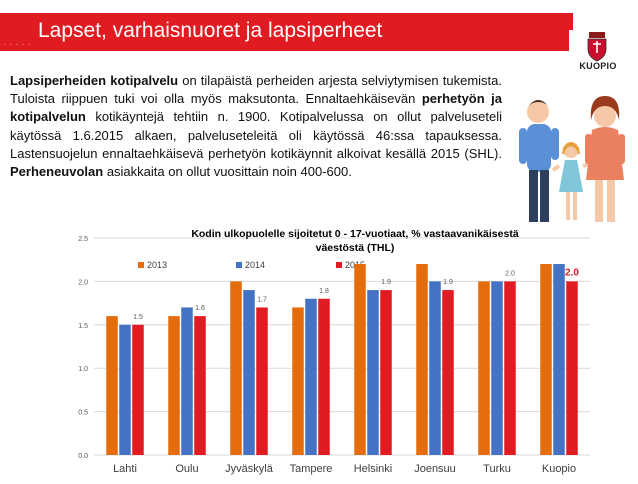  I want to click on data-label-highlight: 2.0, so click(572, 272).